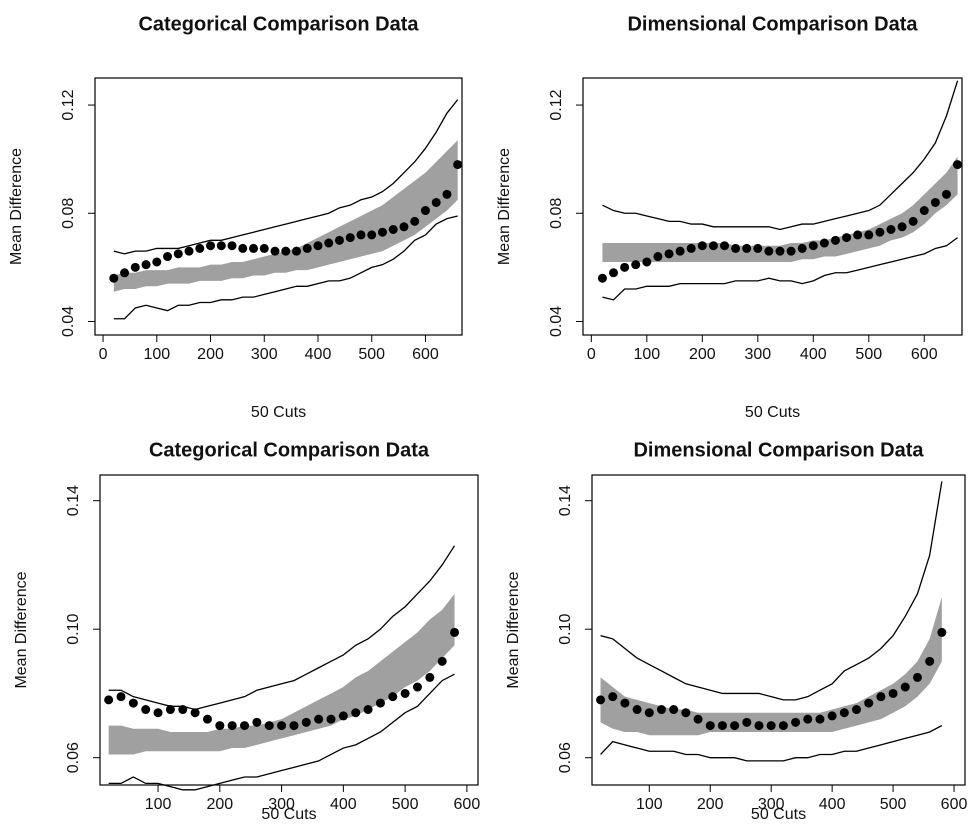 The width and height of the screenshot is (968, 826). What do you see at coordinates (278, 24) in the screenshot?
I see `chart-title: Categorical Comparison Data` at bounding box center [278, 24].